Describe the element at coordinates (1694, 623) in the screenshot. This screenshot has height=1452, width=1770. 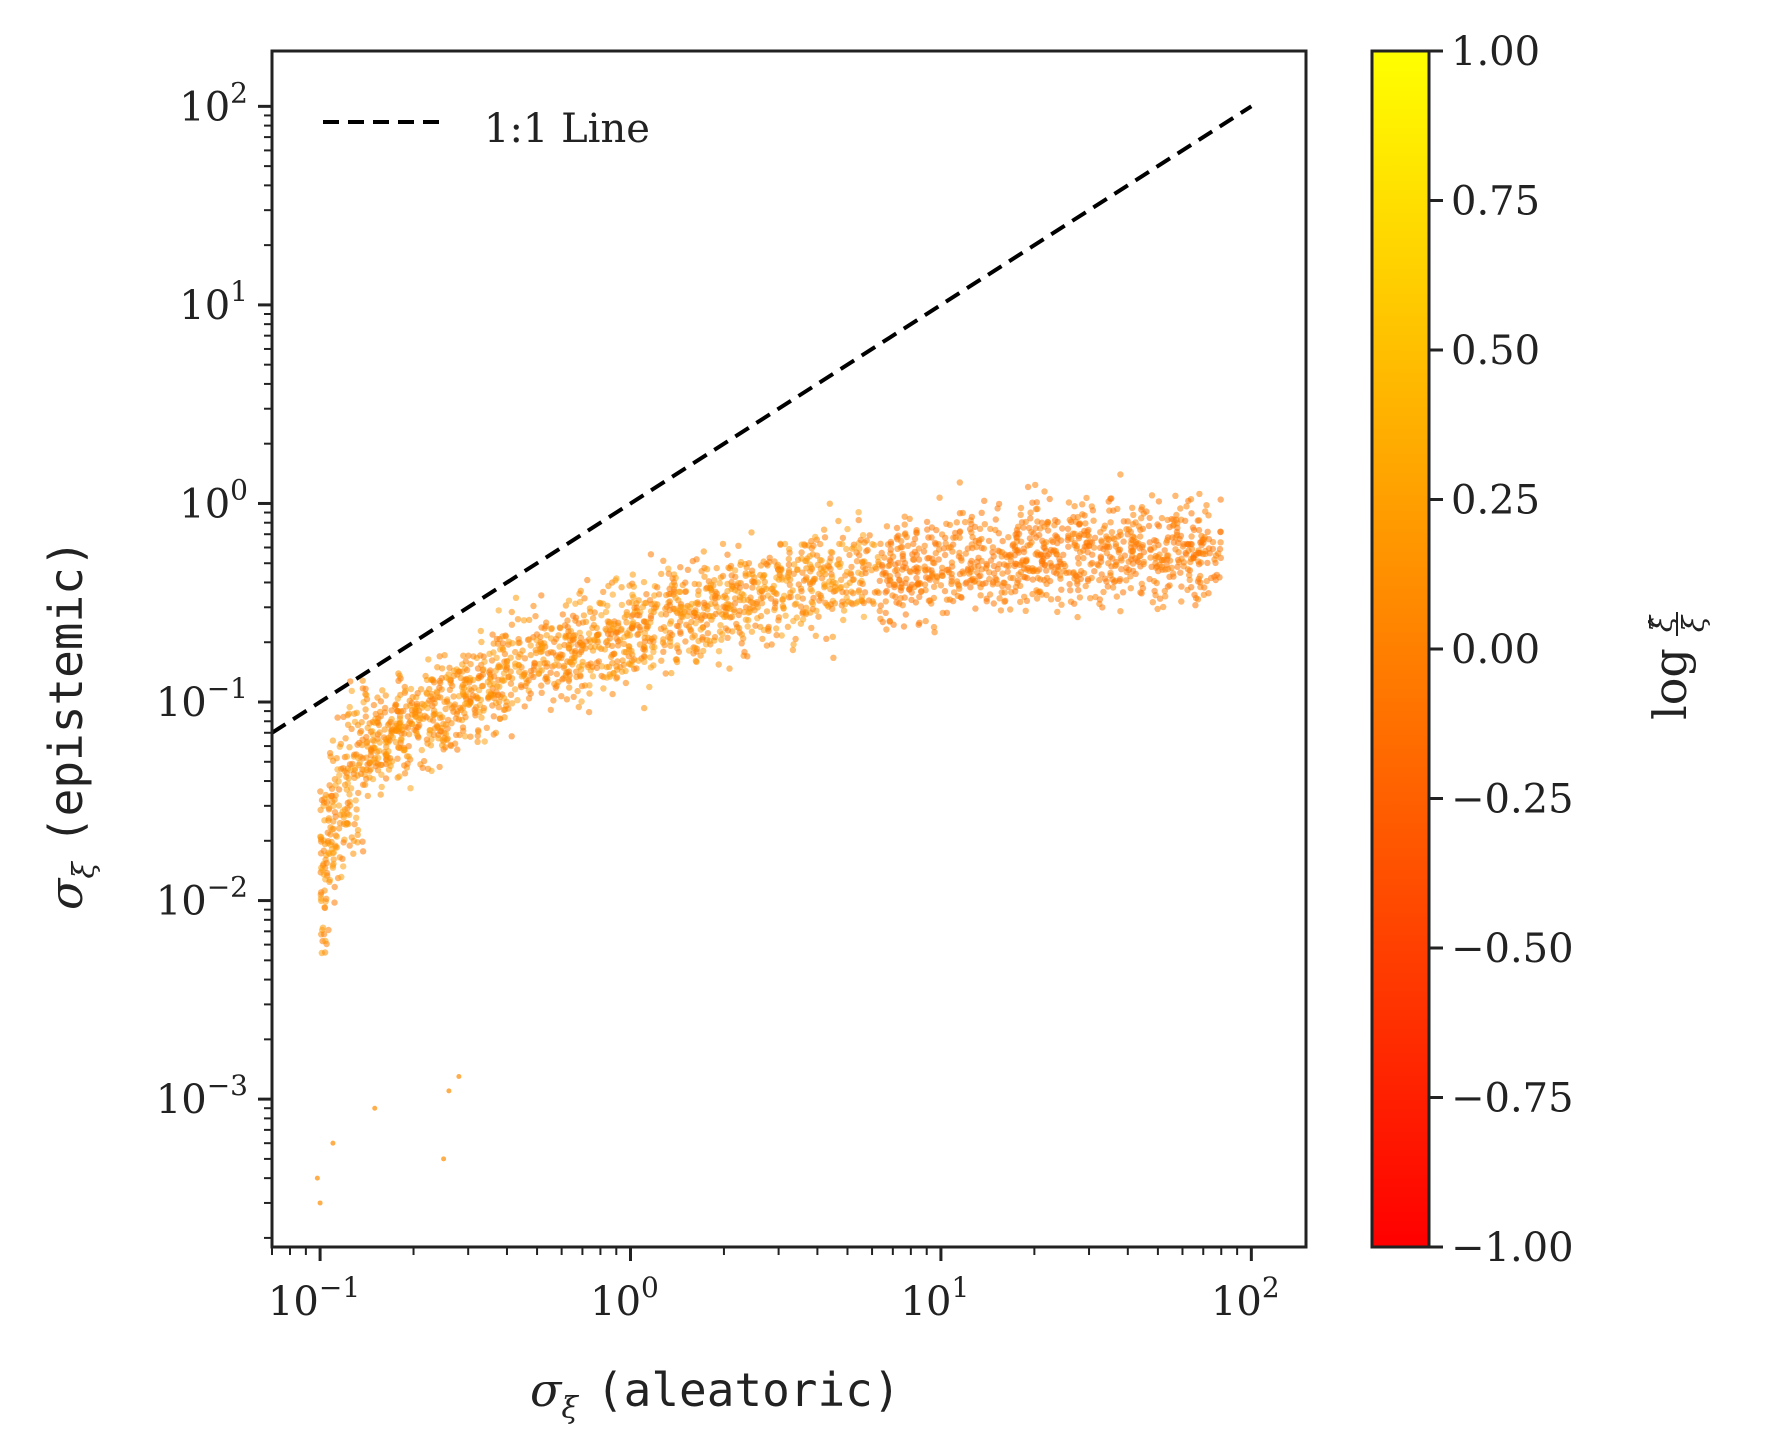
I see `svg-text: ξ` at that location.